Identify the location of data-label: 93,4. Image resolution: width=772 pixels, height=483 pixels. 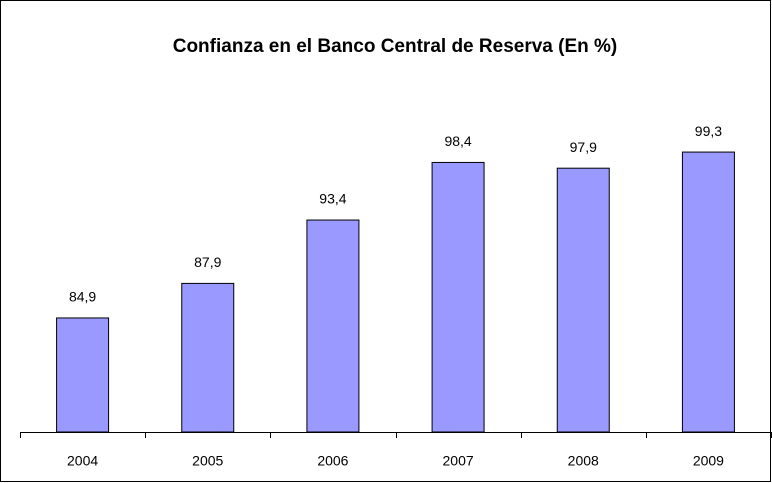
(332, 199).